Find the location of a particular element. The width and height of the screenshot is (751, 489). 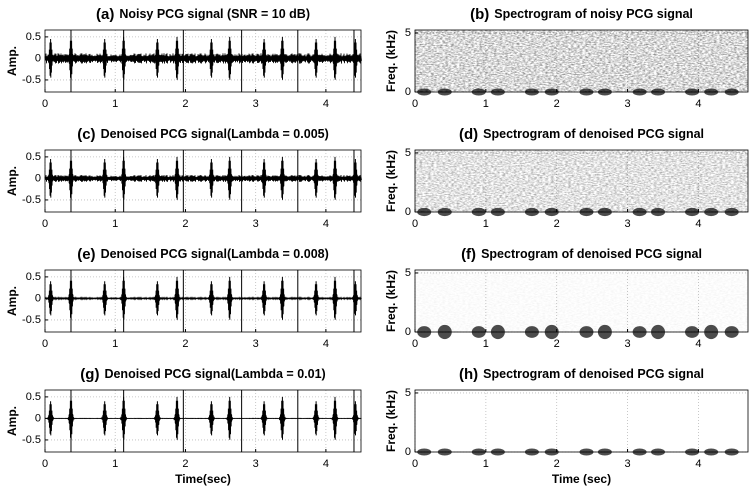

panel-label: (a) is located at coordinates (105, 14).